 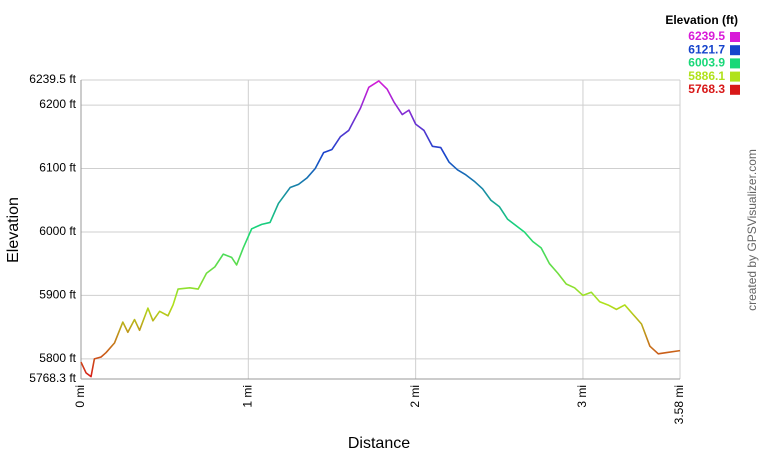 What do you see at coordinates (679, 404) in the screenshot?
I see `x-tick-label: 3.58 mi` at bounding box center [679, 404].